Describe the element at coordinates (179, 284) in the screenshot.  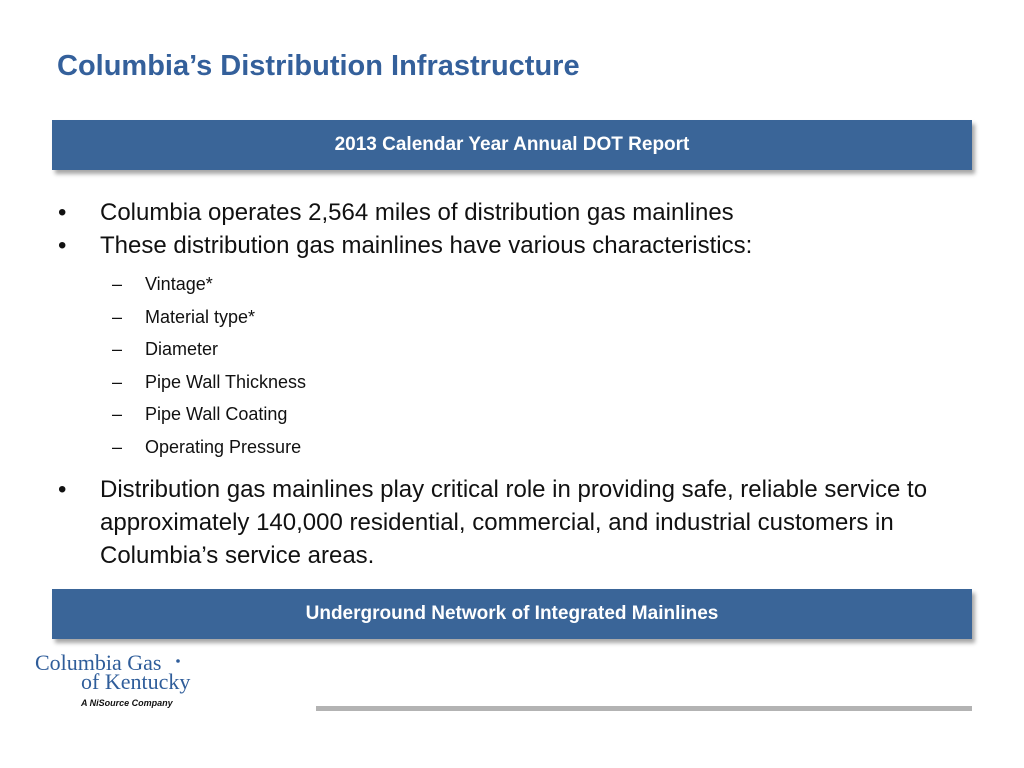
I see `sub-bullet-text: Vintage*` at that location.